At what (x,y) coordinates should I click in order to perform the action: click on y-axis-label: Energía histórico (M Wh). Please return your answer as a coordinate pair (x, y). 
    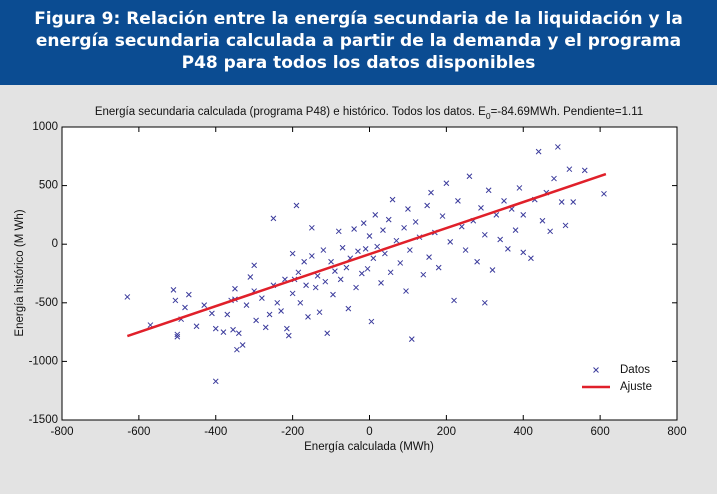
    Looking at the image, I should click on (20, 272).